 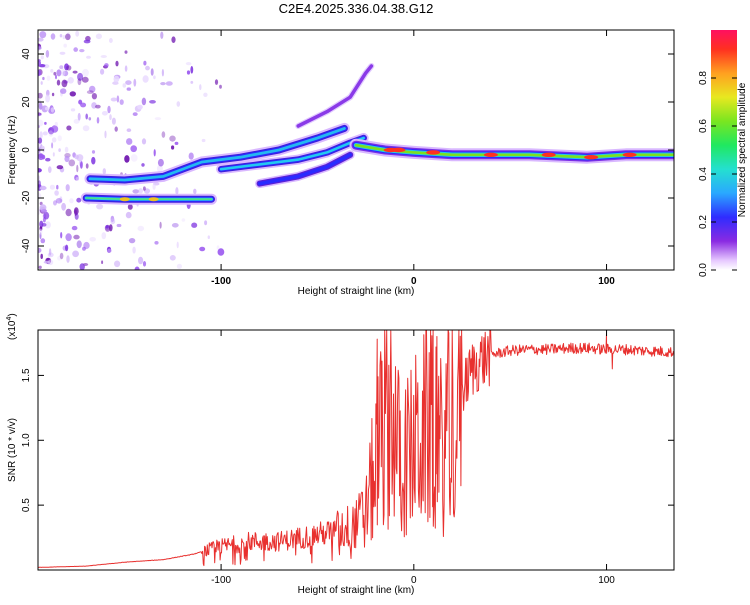 I want to click on snr-xtick-label: -100, so click(x=221, y=580).